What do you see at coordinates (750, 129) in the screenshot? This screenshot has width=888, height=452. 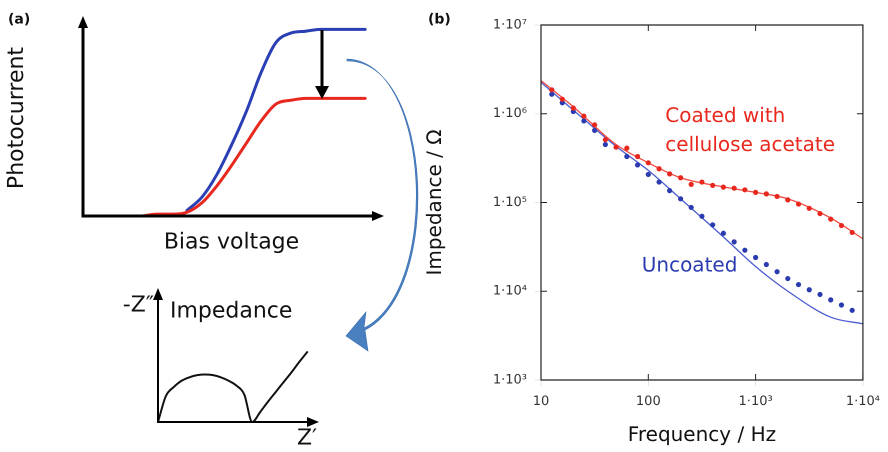 I see `series-label: Coated with cellulose acetate` at bounding box center [750, 129].